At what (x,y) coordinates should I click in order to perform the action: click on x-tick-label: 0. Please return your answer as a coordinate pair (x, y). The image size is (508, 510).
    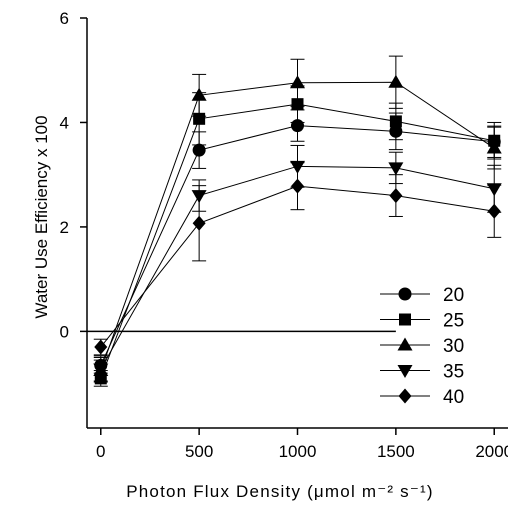
    Looking at the image, I should click on (100, 451).